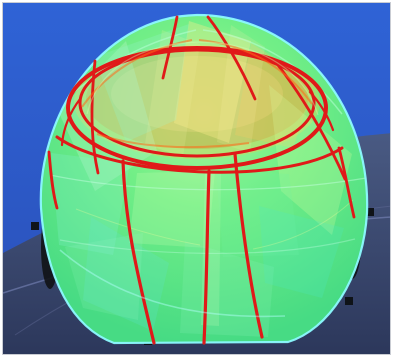 The image size is (393, 357). I want to click on front-highlight, so click(172, 283).